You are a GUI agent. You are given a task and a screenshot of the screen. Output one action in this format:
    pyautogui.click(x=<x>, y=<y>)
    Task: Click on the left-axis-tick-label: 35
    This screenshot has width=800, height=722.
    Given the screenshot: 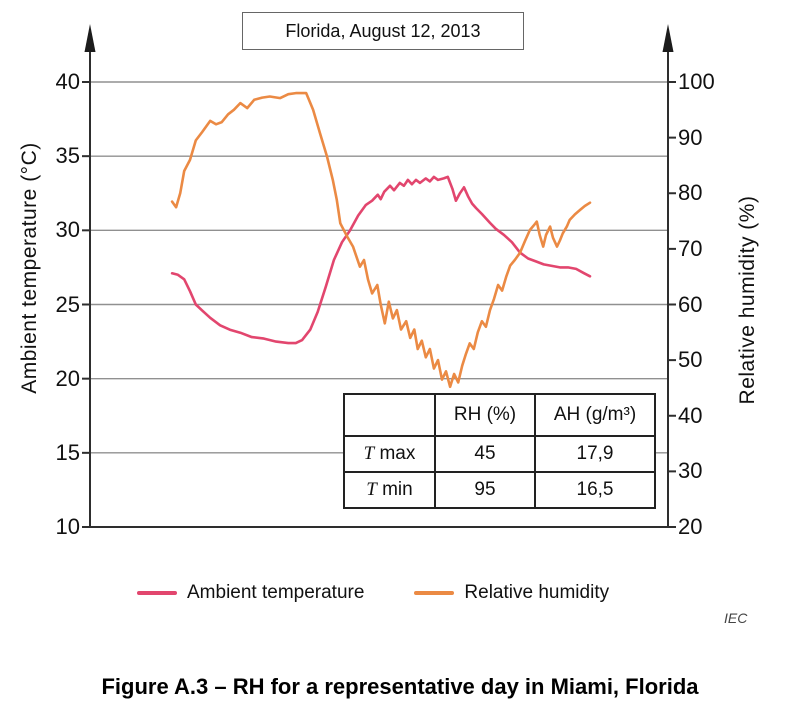 What is the action you would take?
    pyautogui.click(x=67, y=156)
    